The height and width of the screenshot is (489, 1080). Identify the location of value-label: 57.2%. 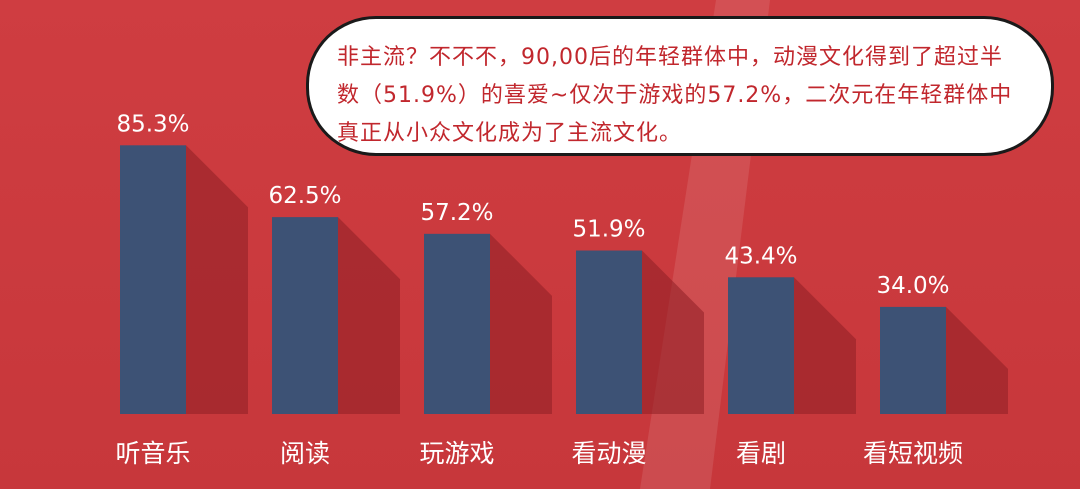
(456, 213).